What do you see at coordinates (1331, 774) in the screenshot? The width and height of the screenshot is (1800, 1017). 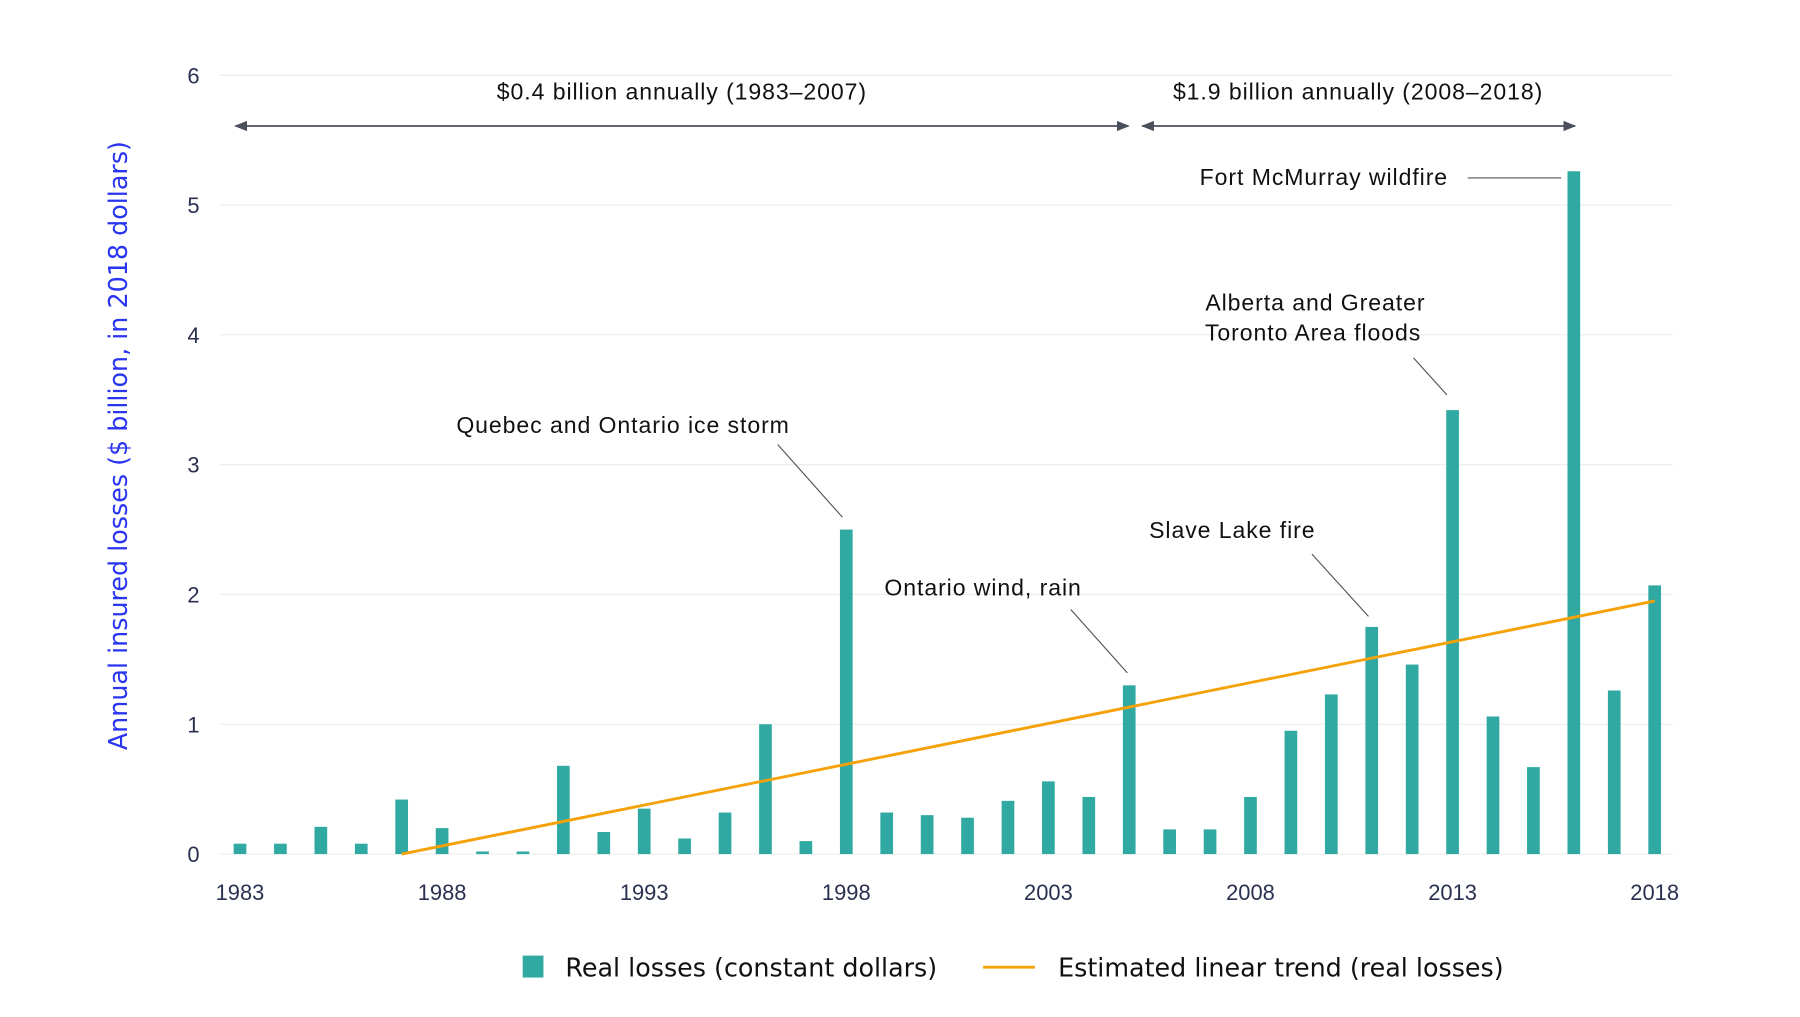 I see `bar-2010` at bounding box center [1331, 774].